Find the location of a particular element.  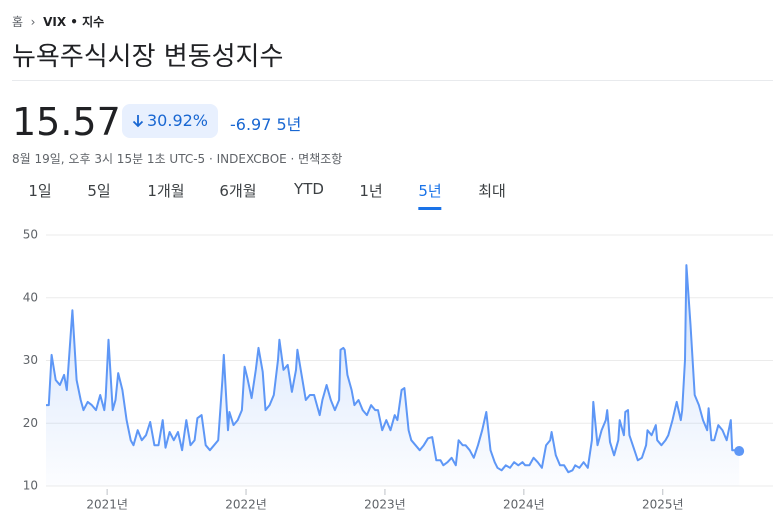

range-tab: 최대 is located at coordinates (492, 191).